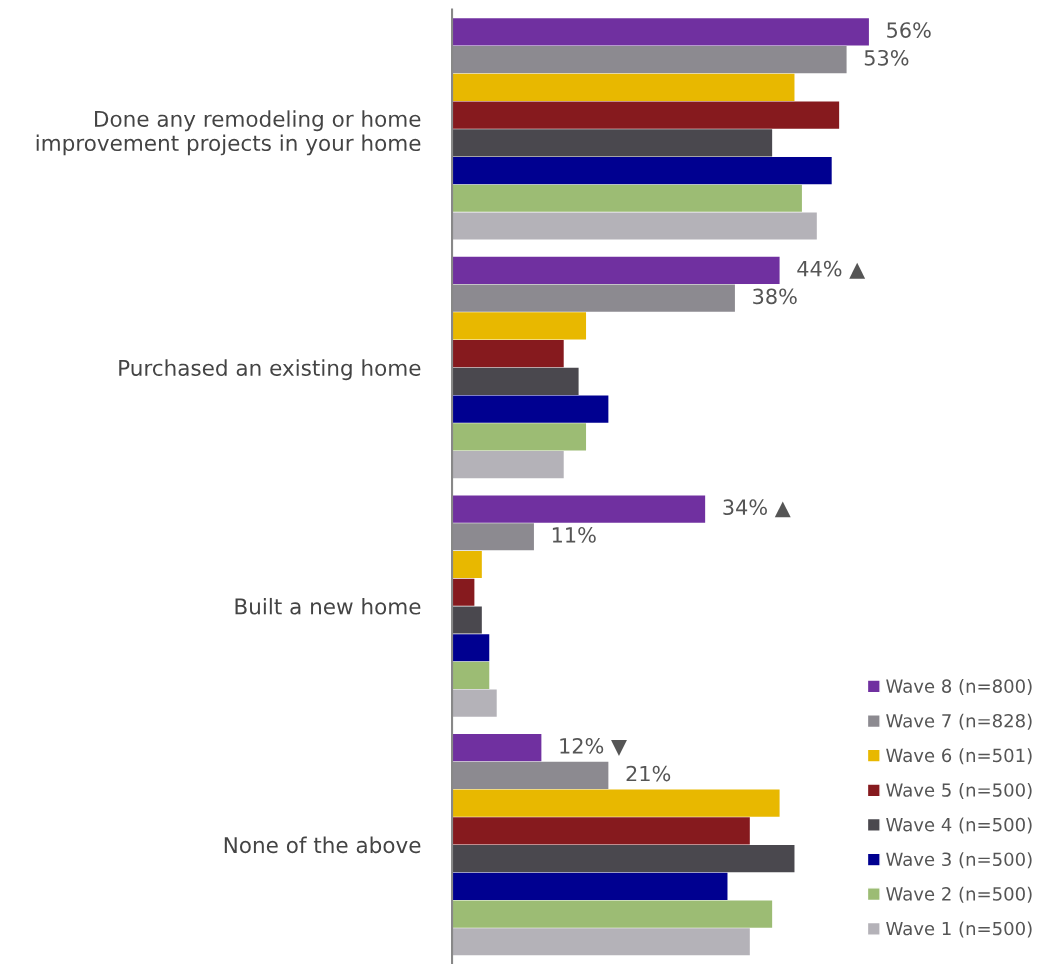  What do you see at coordinates (775, 296) in the screenshot?
I see `data-label: 38%` at bounding box center [775, 296].